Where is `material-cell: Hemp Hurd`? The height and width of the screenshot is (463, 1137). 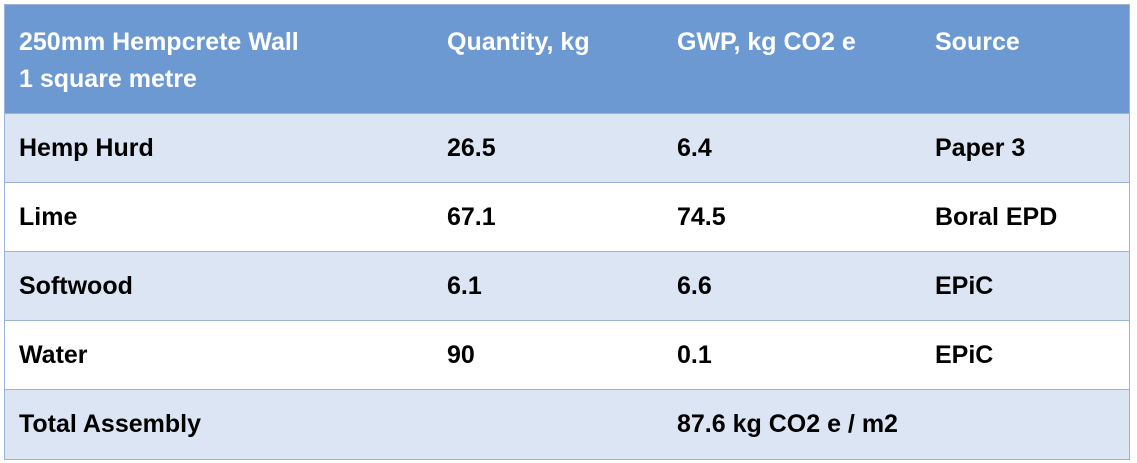
material-cell: Hemp Hurd is located at coordinates (86, 147).